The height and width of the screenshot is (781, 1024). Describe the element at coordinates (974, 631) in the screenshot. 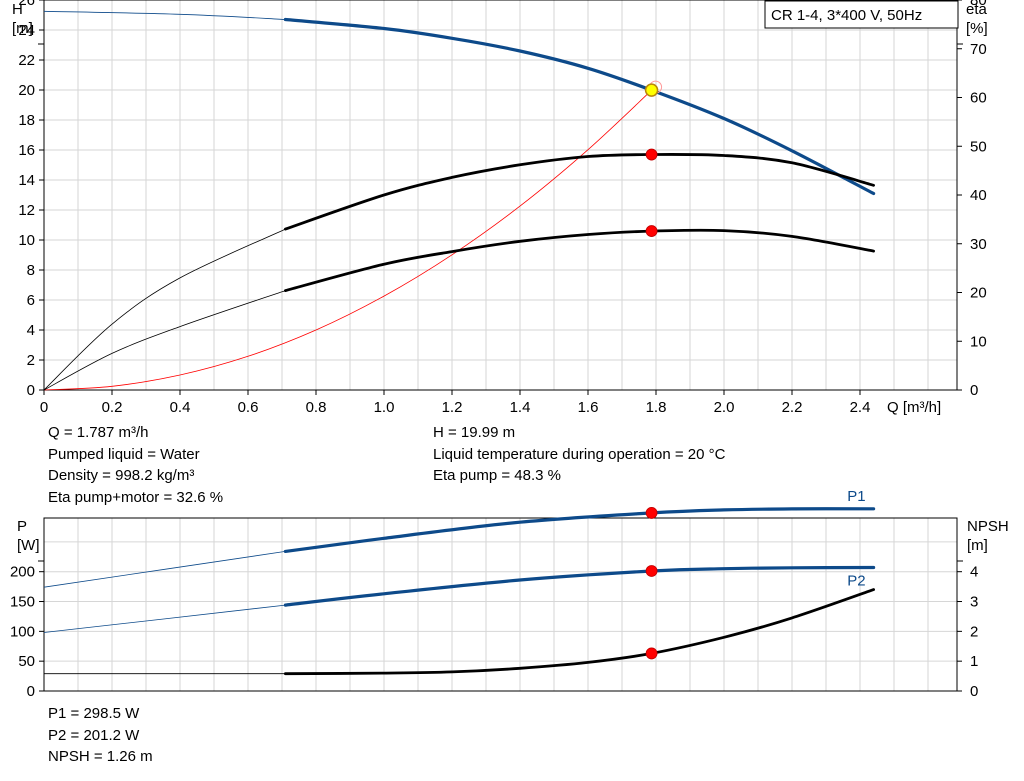

I see `power-npsh-panel-y2tick-label: 2` at that location.